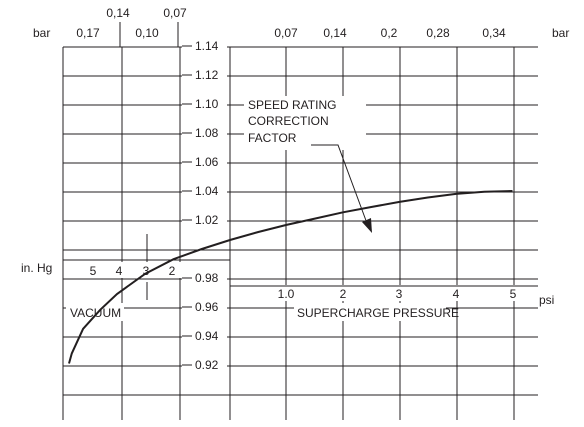 The width and height of the screenshot is (584, 427). I want to click on bar-tick-label: 0,2, so click(389, 33).